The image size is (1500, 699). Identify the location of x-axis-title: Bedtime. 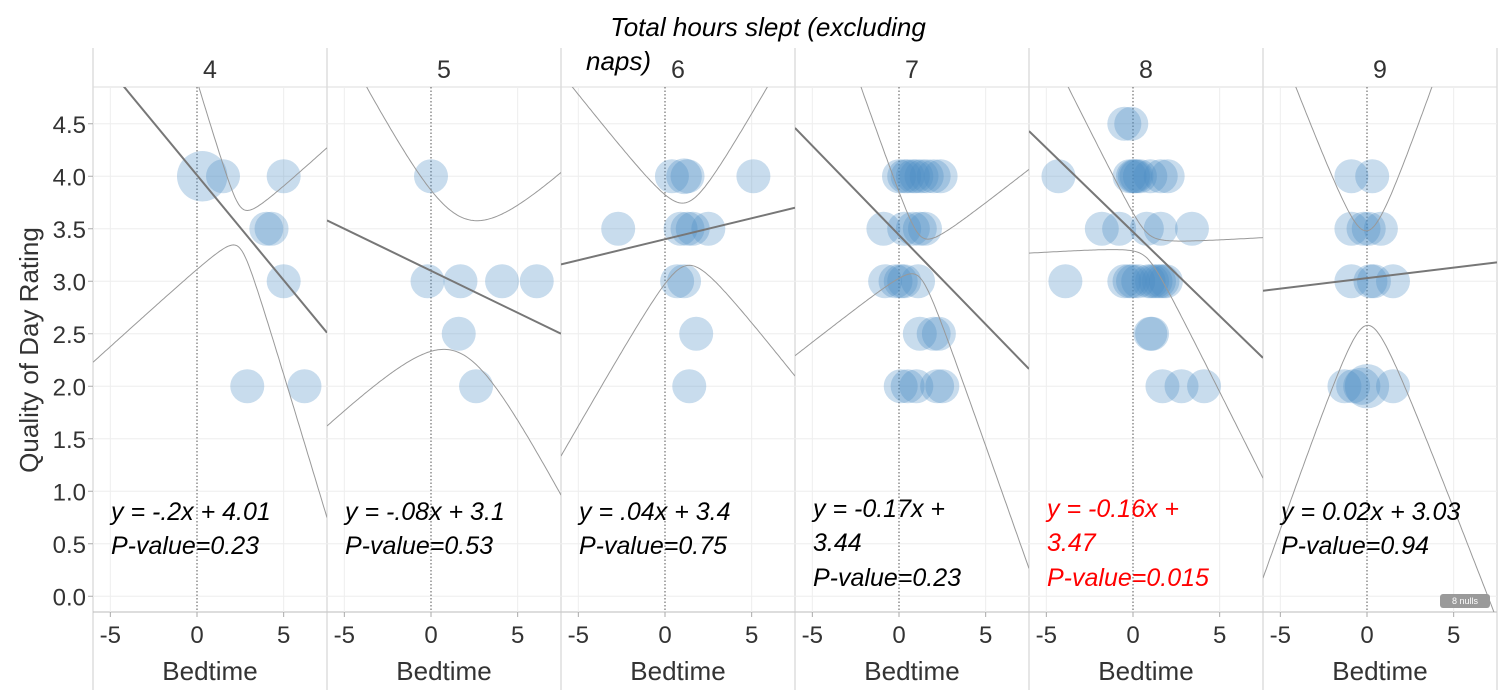
(911, 671).